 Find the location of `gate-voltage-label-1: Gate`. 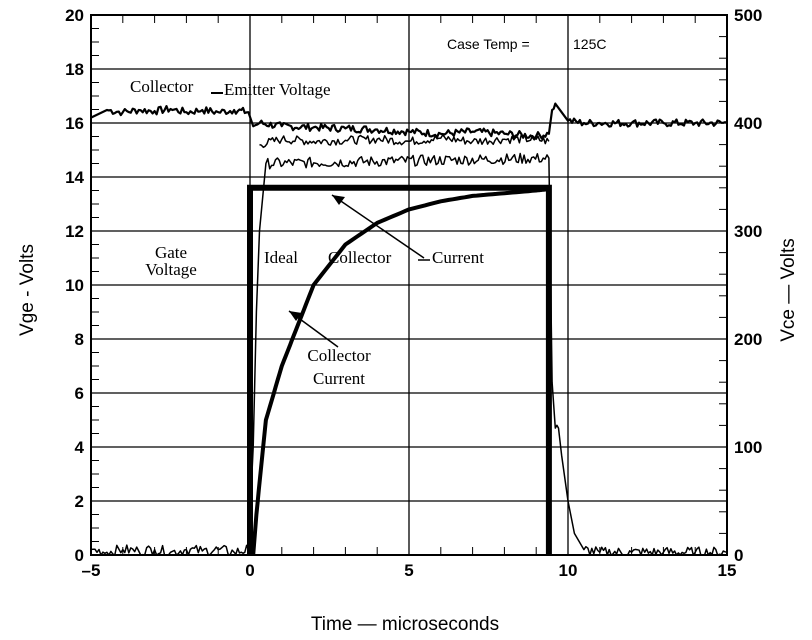

gate-voltage-label-1: Gate is located at coordinates (171, 252).